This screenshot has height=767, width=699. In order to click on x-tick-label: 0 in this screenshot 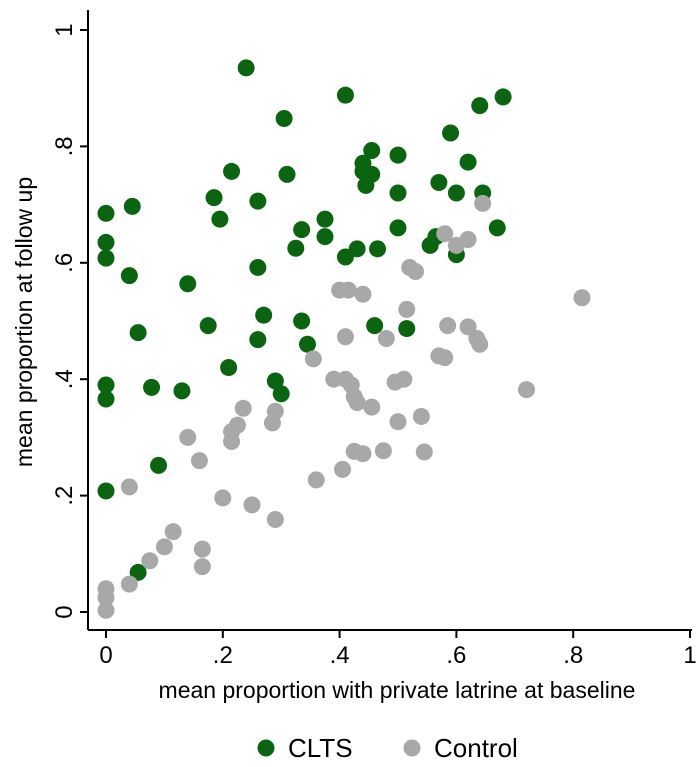, I will do `click(105, 655)`.